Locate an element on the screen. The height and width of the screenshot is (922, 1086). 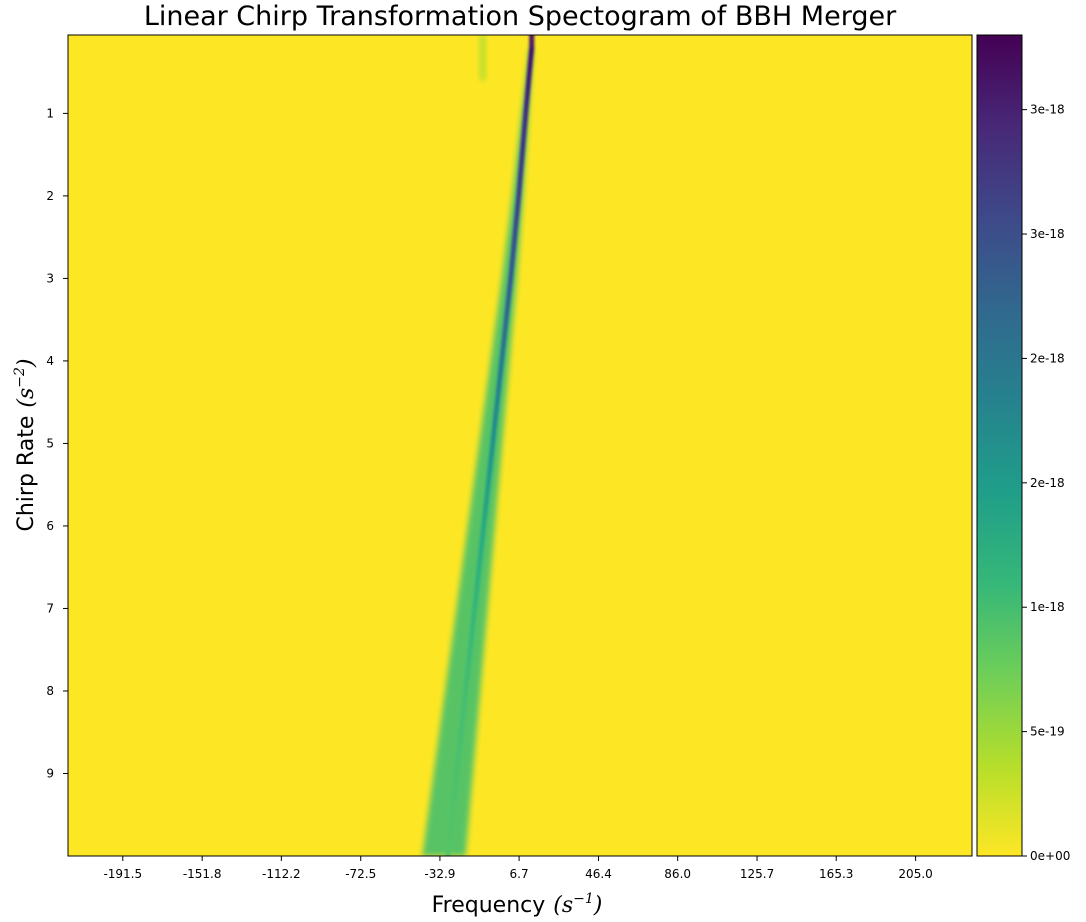
x-tick-label: 165.3 is located at coordinates (836, 874).